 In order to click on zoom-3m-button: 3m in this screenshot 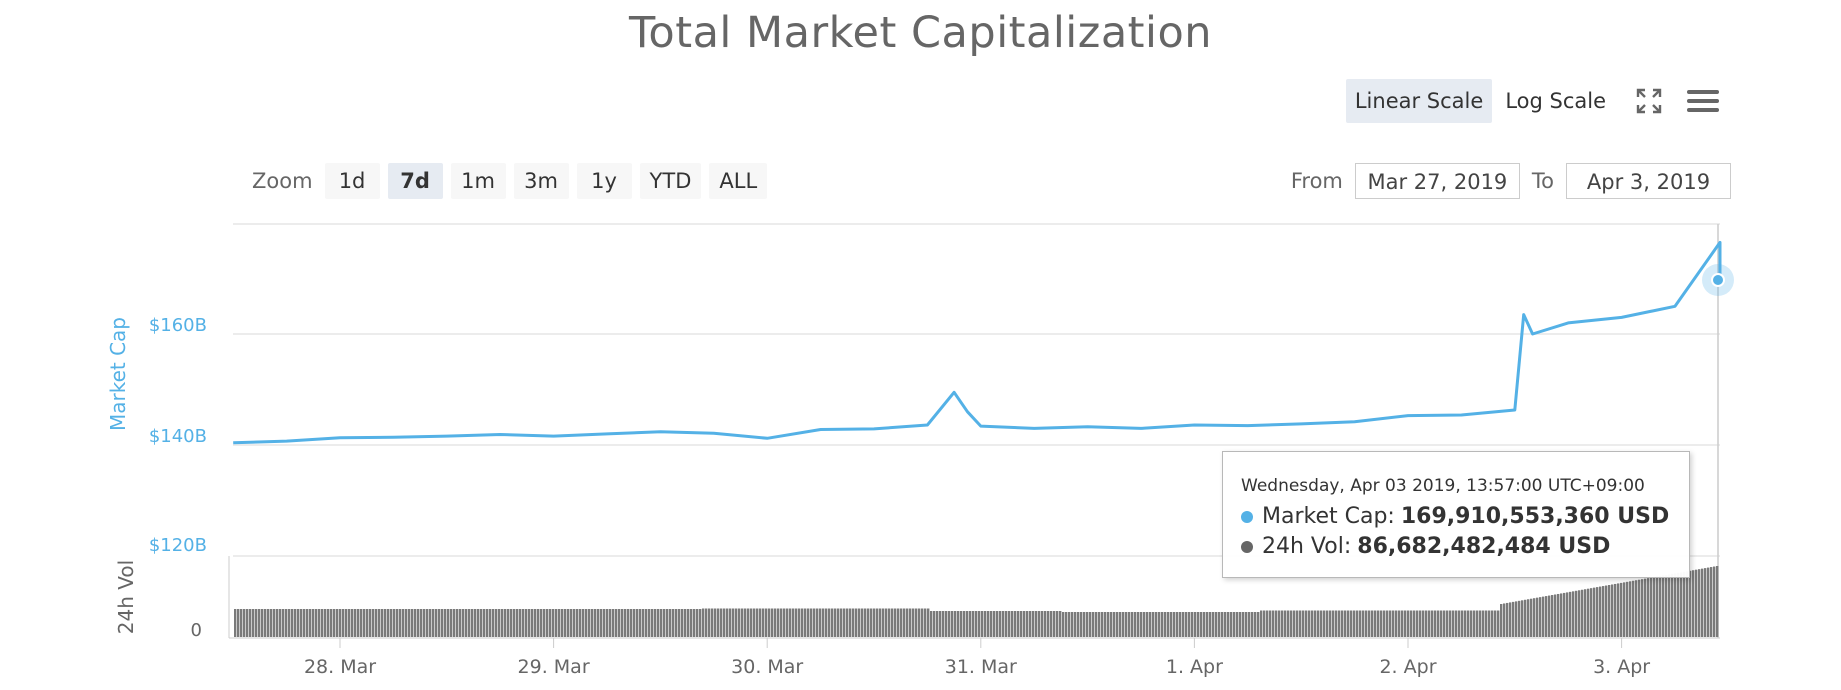, I will do `click(541, 181)`.